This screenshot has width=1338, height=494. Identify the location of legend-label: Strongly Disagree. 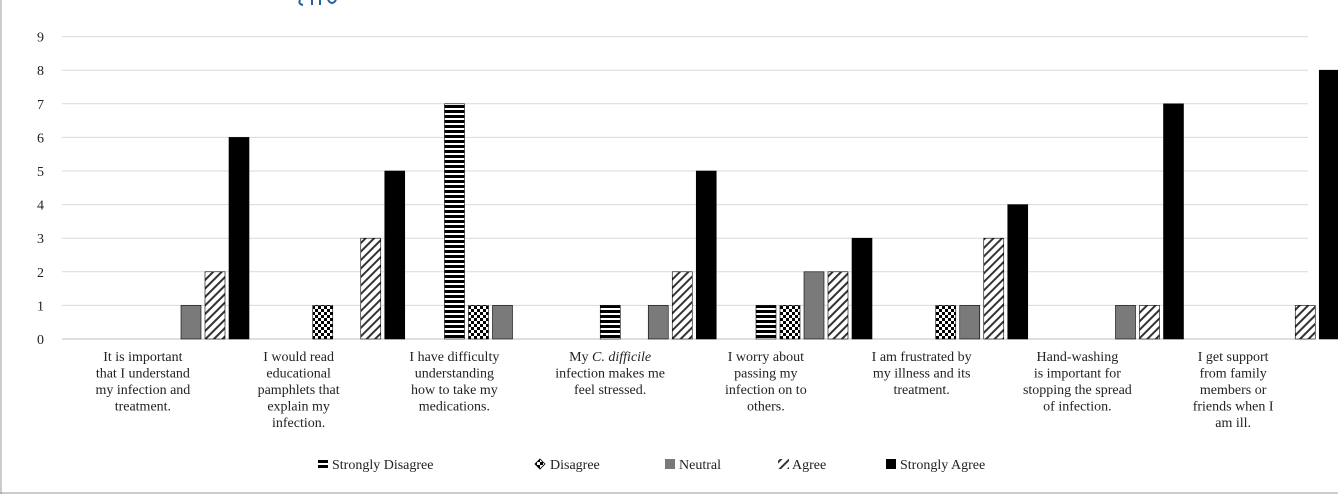
(382, 465).